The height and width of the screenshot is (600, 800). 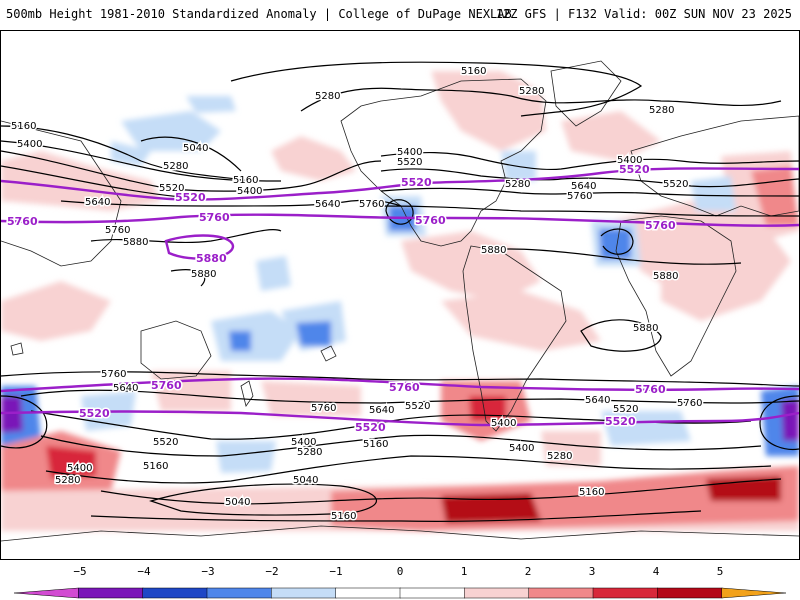 What do you see at coordinates (656, 571) in the screenshot?
I see `colorbar-tick-label: 4` at bounding box center [656, 571].